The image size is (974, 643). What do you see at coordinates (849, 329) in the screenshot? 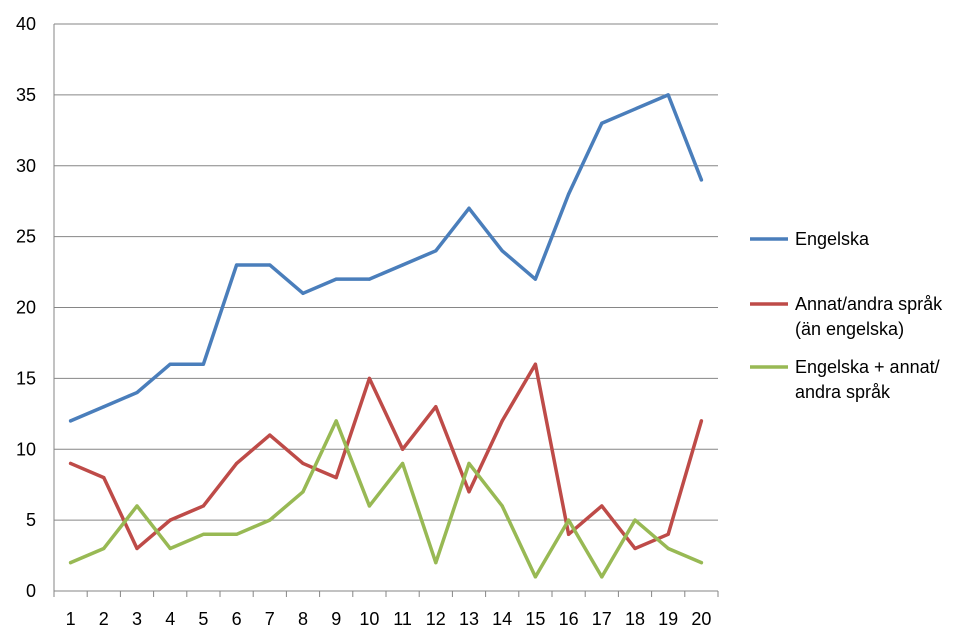
I see `legend-label: (än engelska)` at bounding box center [849, 329].